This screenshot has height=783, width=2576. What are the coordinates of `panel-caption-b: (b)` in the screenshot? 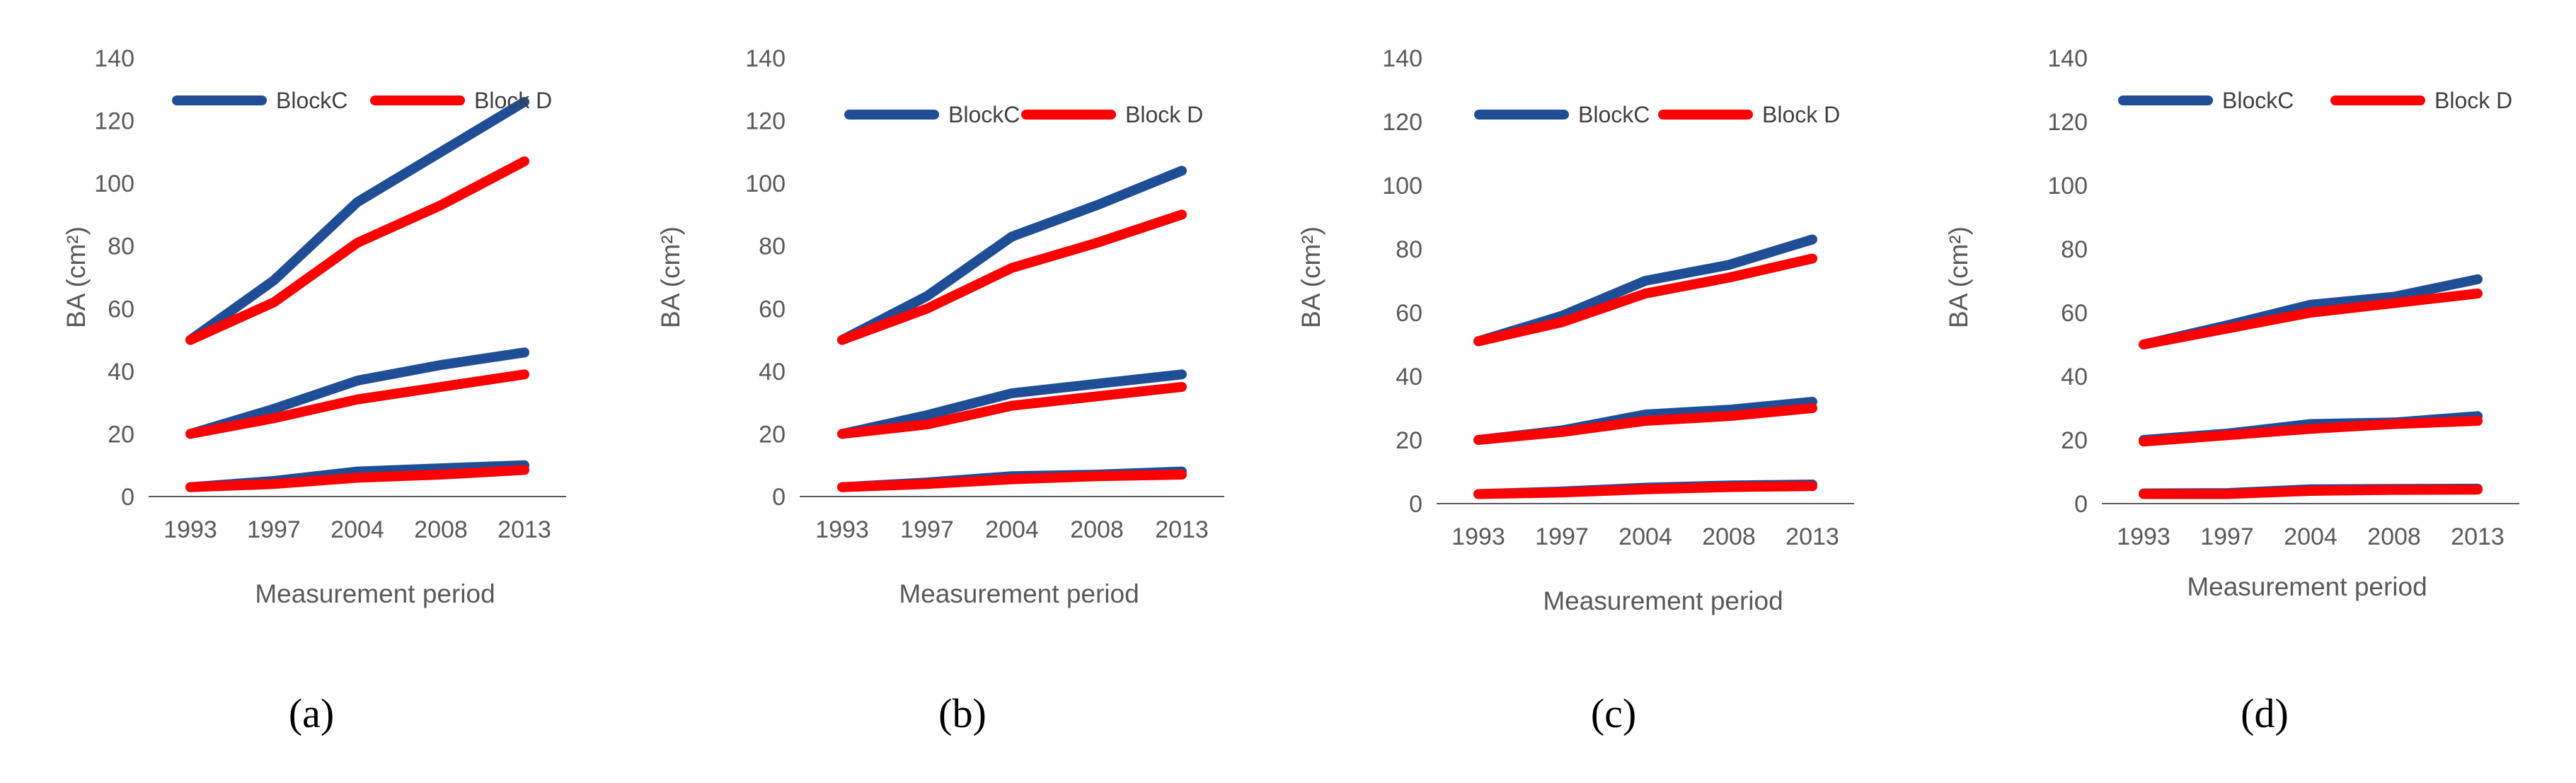 It's located at (963, 713).